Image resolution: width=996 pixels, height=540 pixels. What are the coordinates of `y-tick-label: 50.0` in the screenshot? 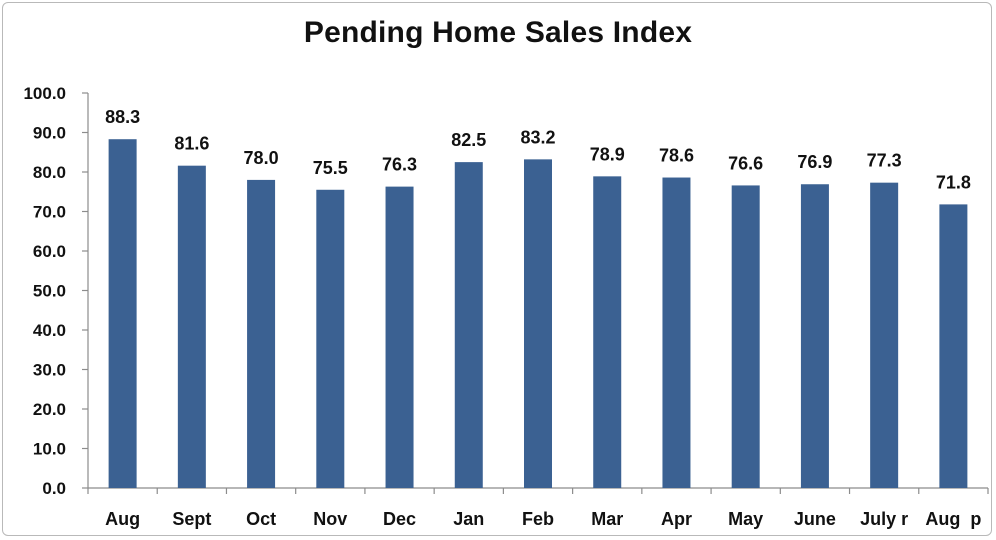 It's located at (49, 291).